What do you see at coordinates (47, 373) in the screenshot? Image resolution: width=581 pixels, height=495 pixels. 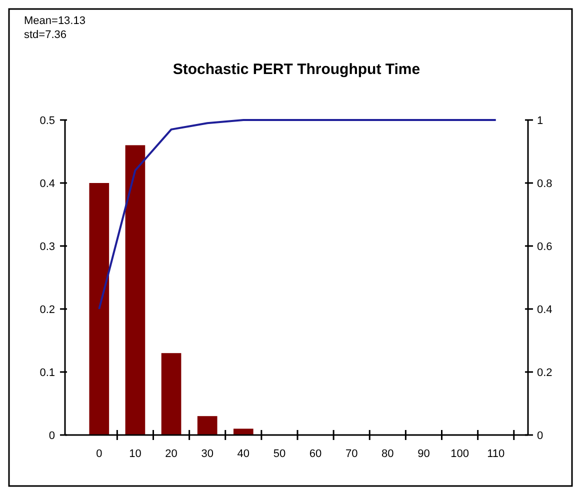 I see `y-tick-label: 0.1` at bounding box center [47, 373].